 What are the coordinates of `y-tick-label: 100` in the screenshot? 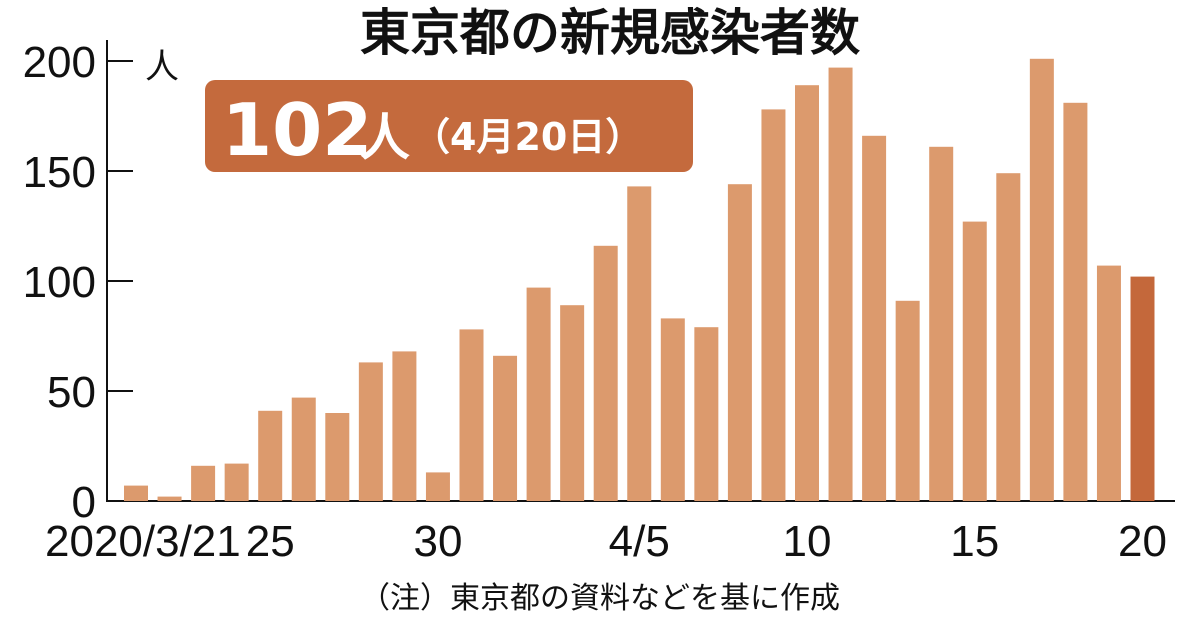 It's located at (59, 282).